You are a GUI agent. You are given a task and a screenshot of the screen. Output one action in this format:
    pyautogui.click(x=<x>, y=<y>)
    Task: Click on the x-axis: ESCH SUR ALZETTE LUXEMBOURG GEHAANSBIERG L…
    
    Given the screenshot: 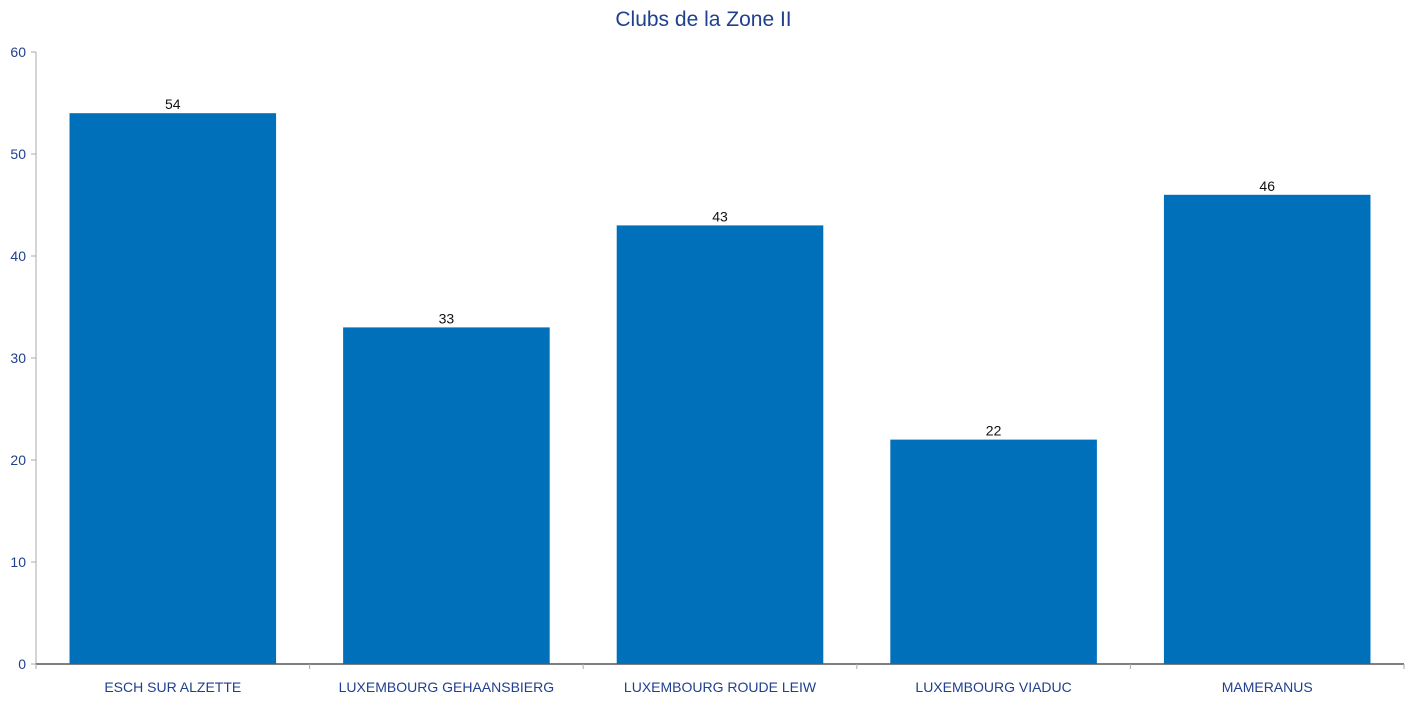 What is the action you would take?
    pyautogui.click(x=720, y=679)
    